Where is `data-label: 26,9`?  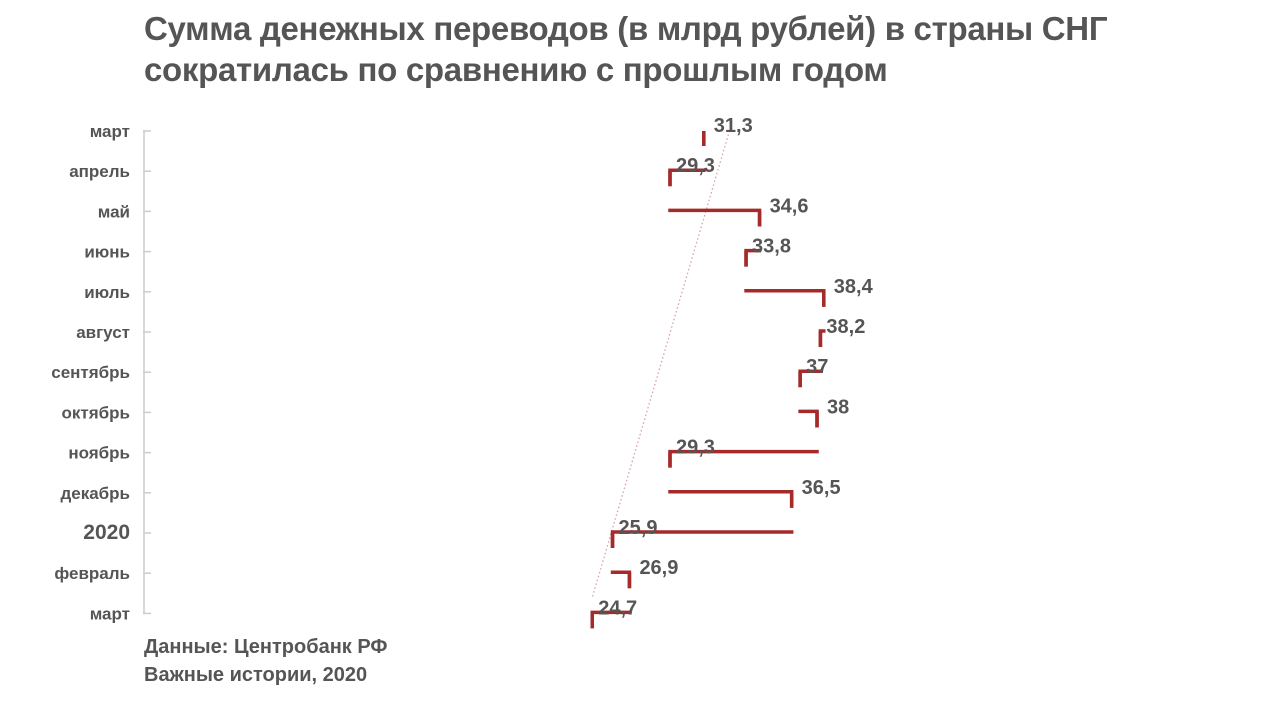 data-label: 26,9 is located at coordinates (658, 568).